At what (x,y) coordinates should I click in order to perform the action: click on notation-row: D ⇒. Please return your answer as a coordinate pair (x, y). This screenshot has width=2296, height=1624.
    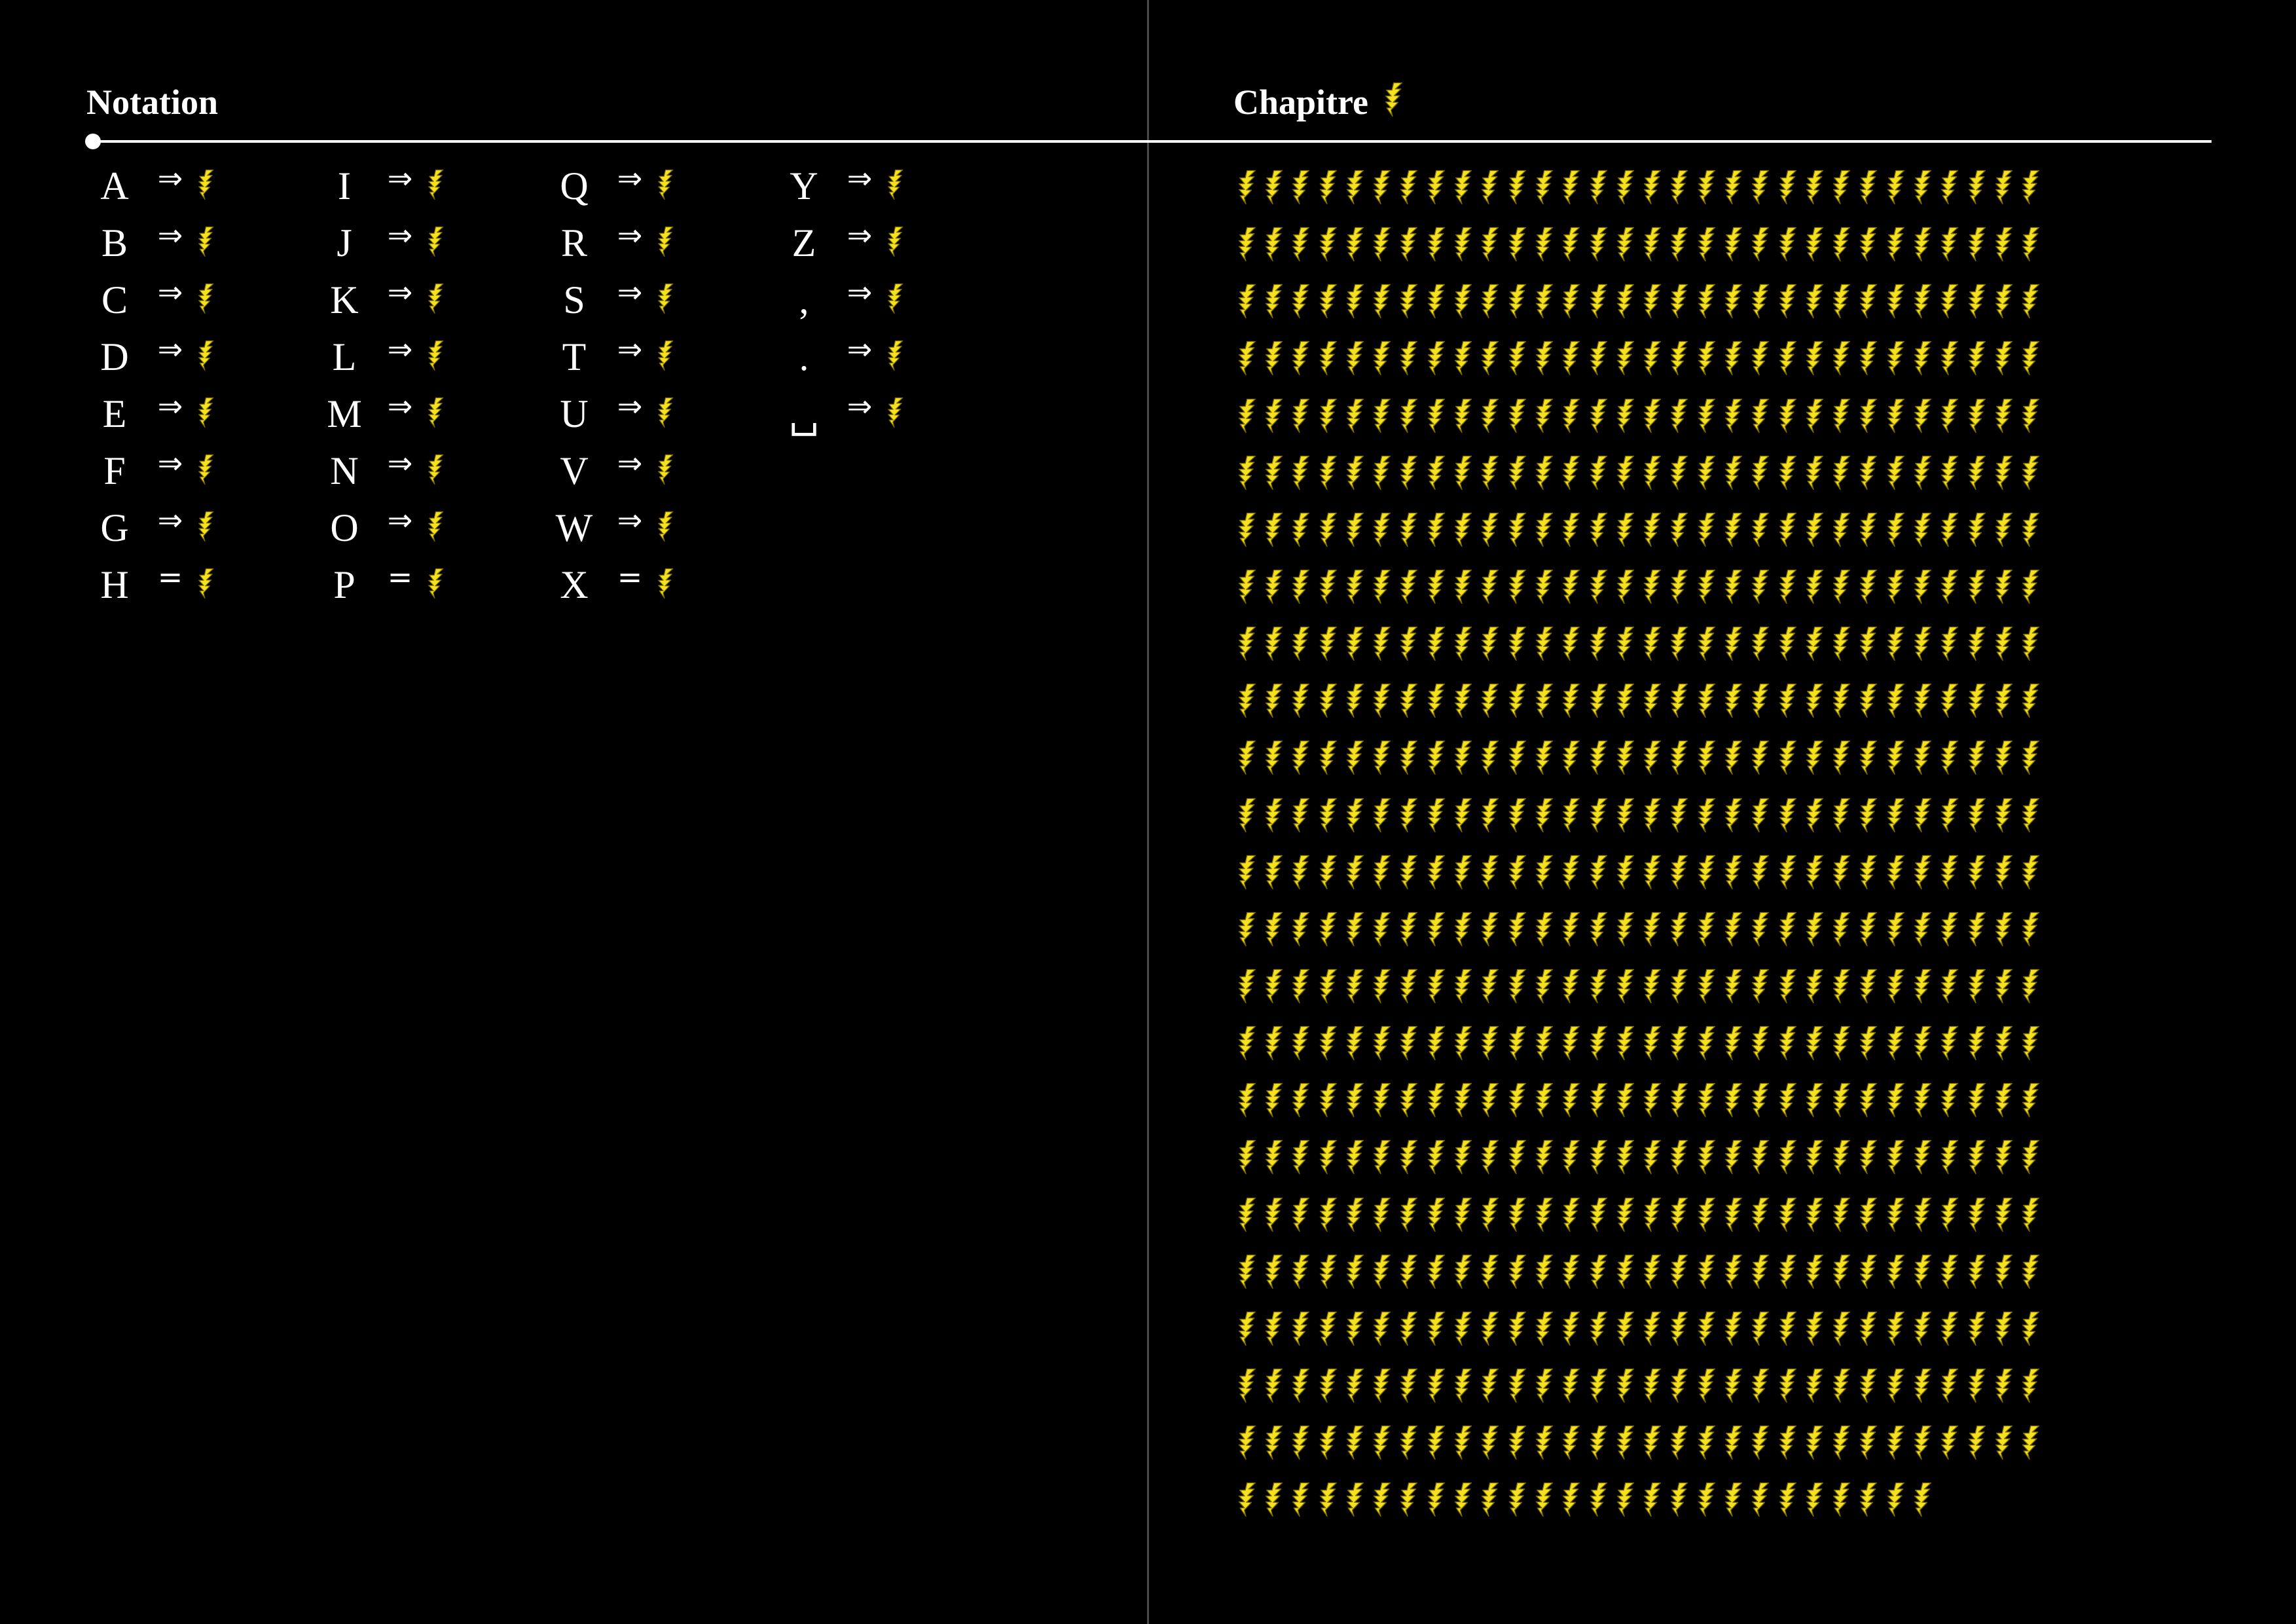
    Looking at the image, I should click on (157, 356).